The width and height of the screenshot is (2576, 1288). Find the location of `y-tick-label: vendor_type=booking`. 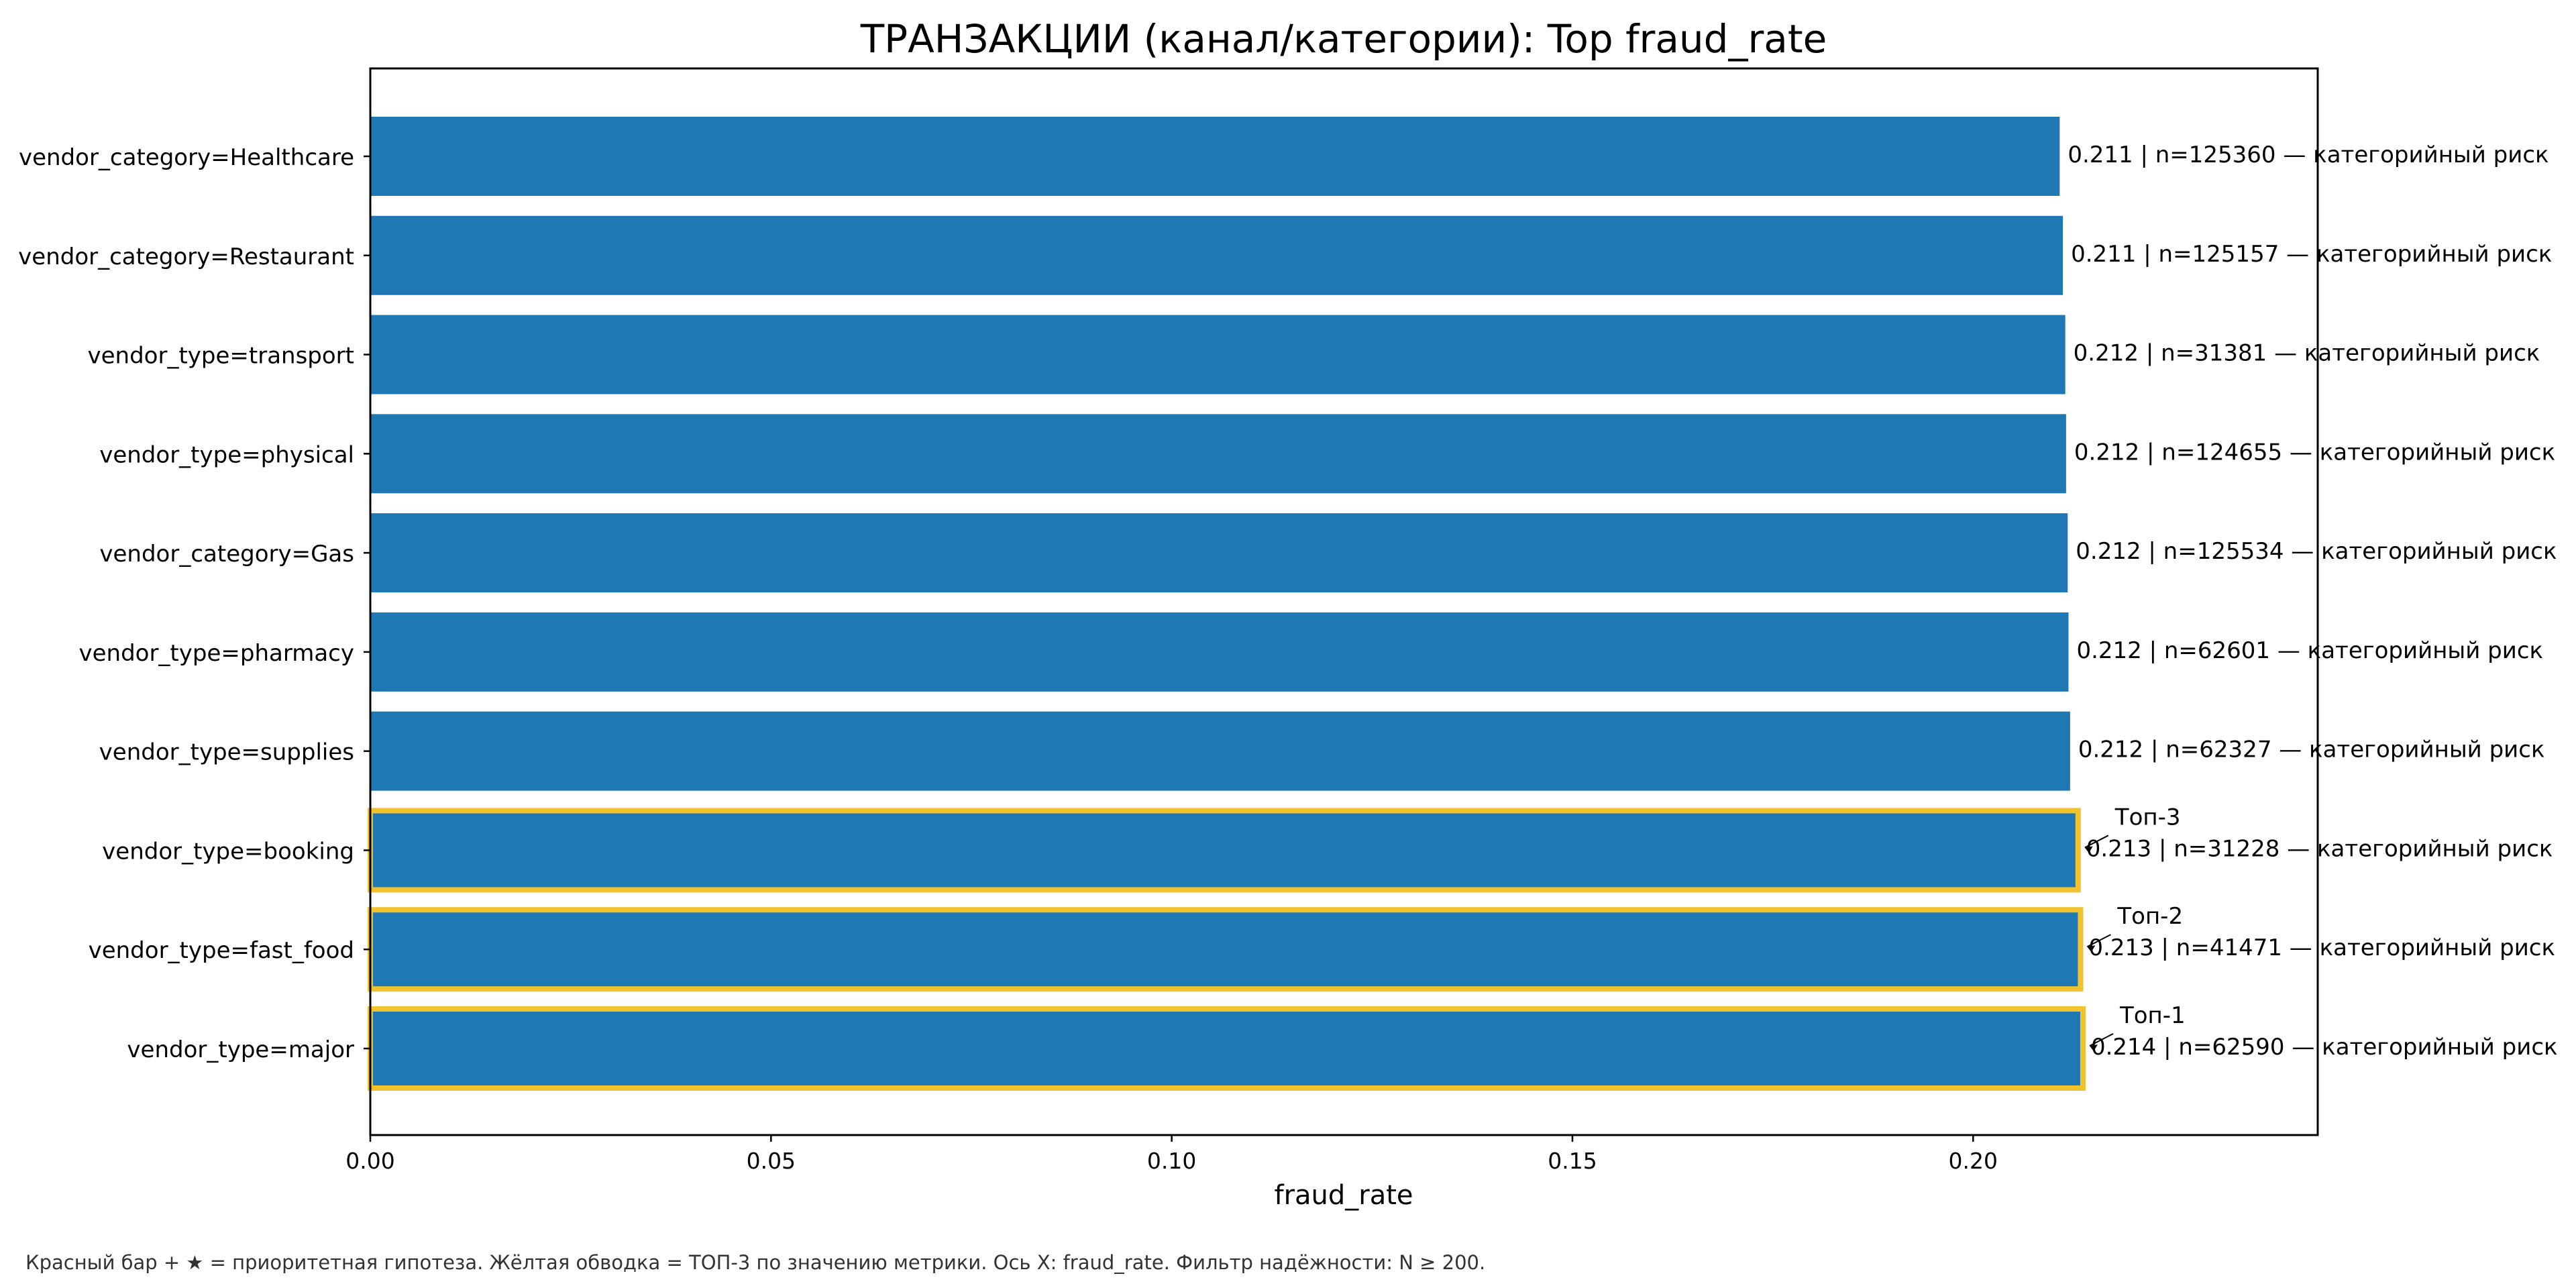

y-tick-label: vendor_type=booking is located at coordinates (228, 851).